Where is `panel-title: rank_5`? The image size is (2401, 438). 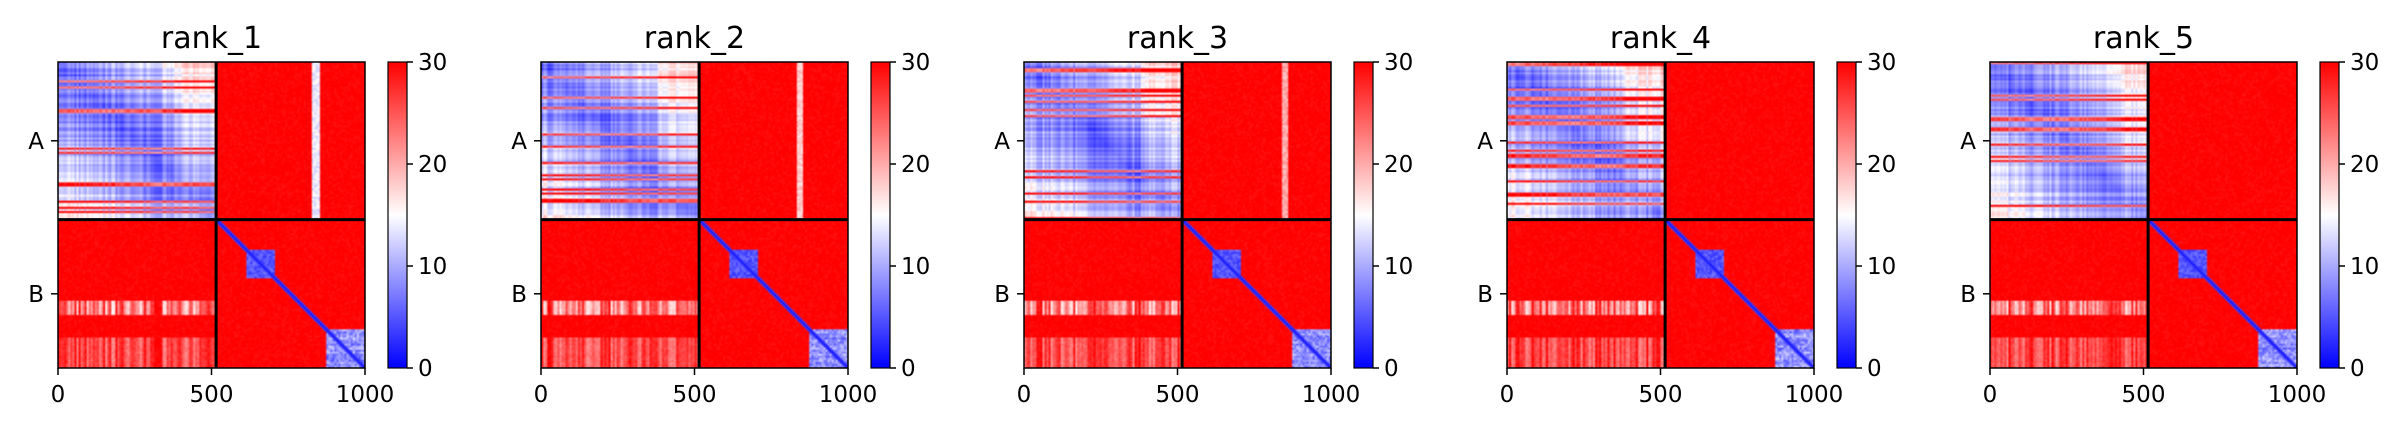
panel-title: rank_5 is located at coordinates (2143, 38).